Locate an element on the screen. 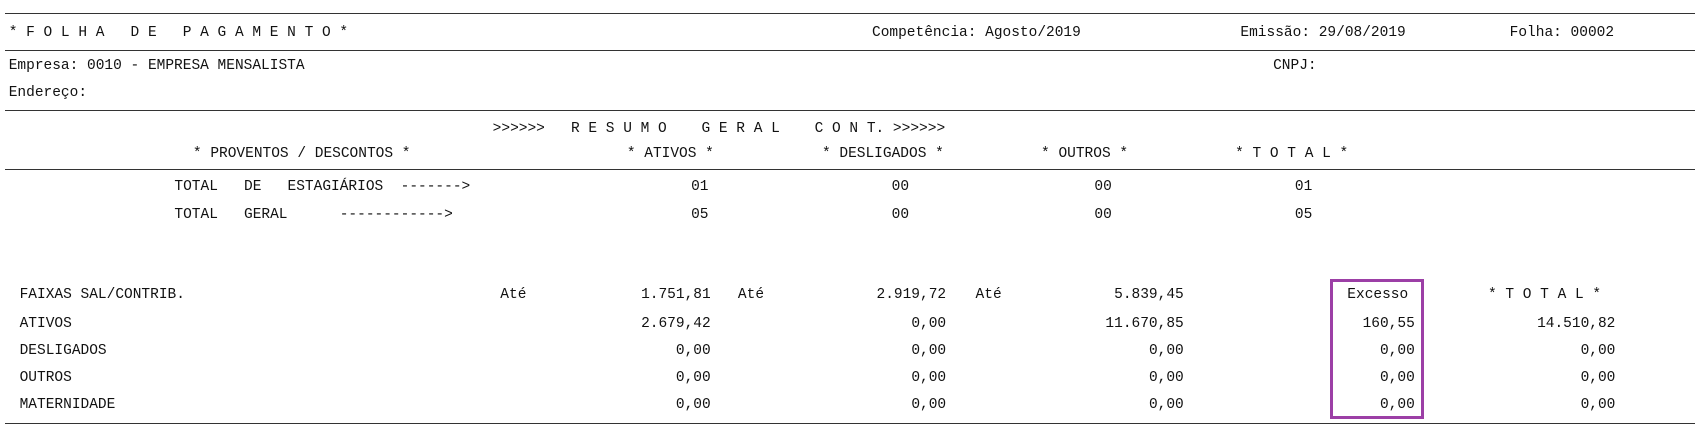 This screenshot has height=430, width=1701. cell-value: 160,55 is located at coordinates (1388, 323).